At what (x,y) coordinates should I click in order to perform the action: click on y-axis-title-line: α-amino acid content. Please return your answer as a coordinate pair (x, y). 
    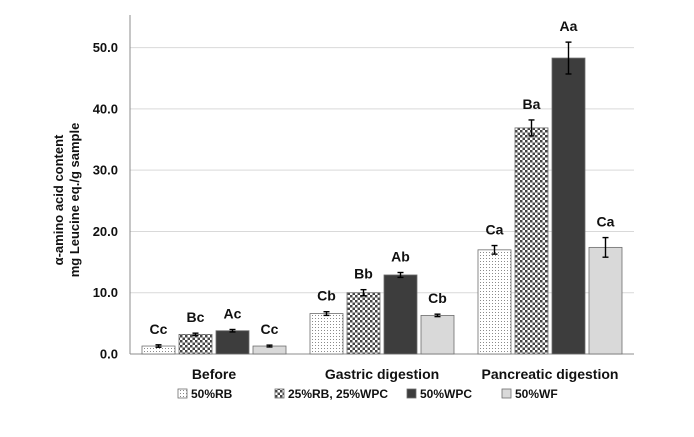
    Looking at the image, I should click on (58, 199).